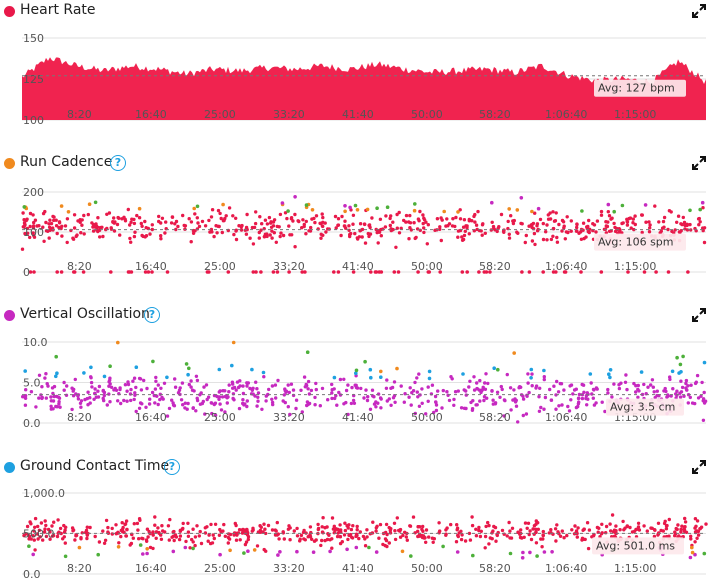 This screenshot has width=713, height=584. Describe the element at coordinates (220, 266) in the screenshot. I see `x-tick-label: 25:00` at that location.